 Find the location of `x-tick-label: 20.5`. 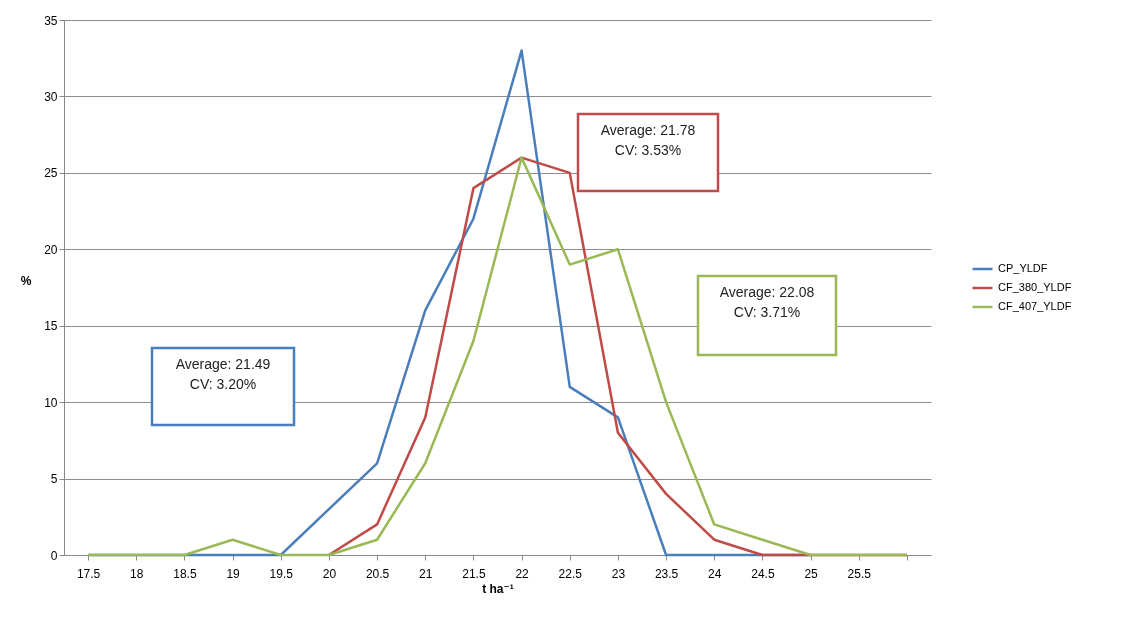

x-tick-label: 20.5 is located at coordinates (377, 573).